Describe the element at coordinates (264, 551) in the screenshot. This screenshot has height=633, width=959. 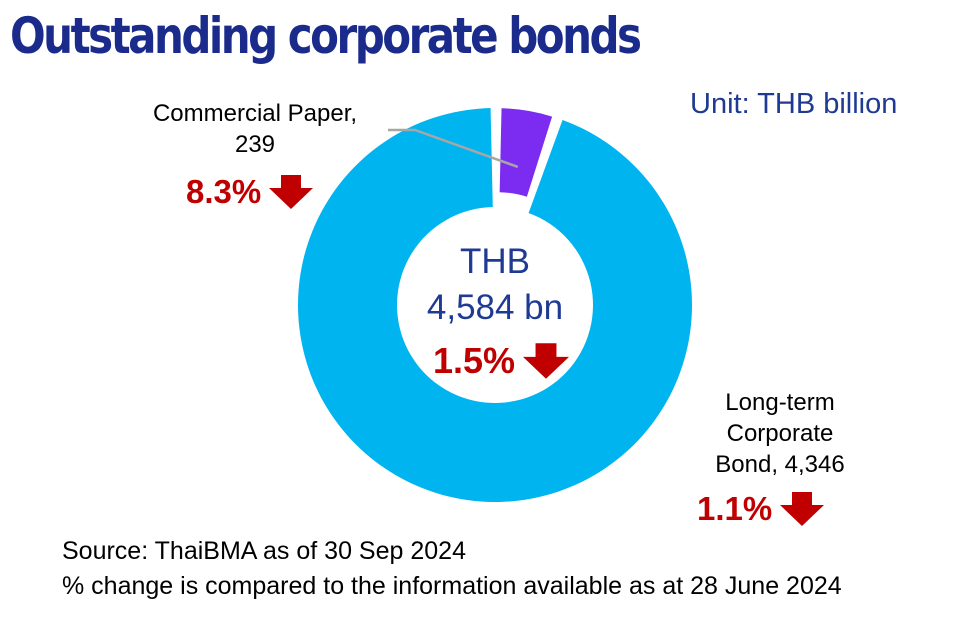
I see `source-note: Source: ThaiBMA as of 30 Sep 2024` at that location.